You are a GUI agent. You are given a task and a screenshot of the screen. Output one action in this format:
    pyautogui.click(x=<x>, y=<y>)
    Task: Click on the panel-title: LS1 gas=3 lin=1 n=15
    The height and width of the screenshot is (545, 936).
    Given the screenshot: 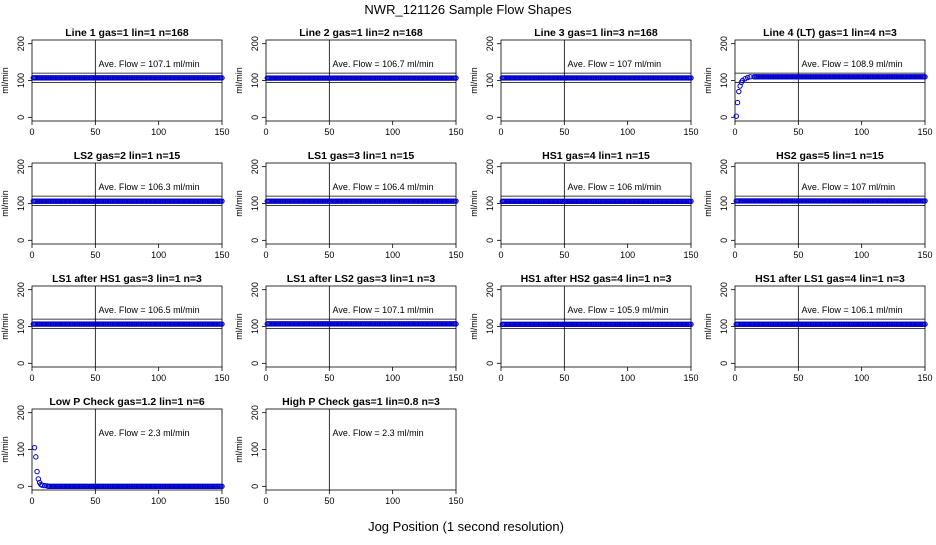 What is the action you would take?
    pyautogui.click(x=361, y=156)
    